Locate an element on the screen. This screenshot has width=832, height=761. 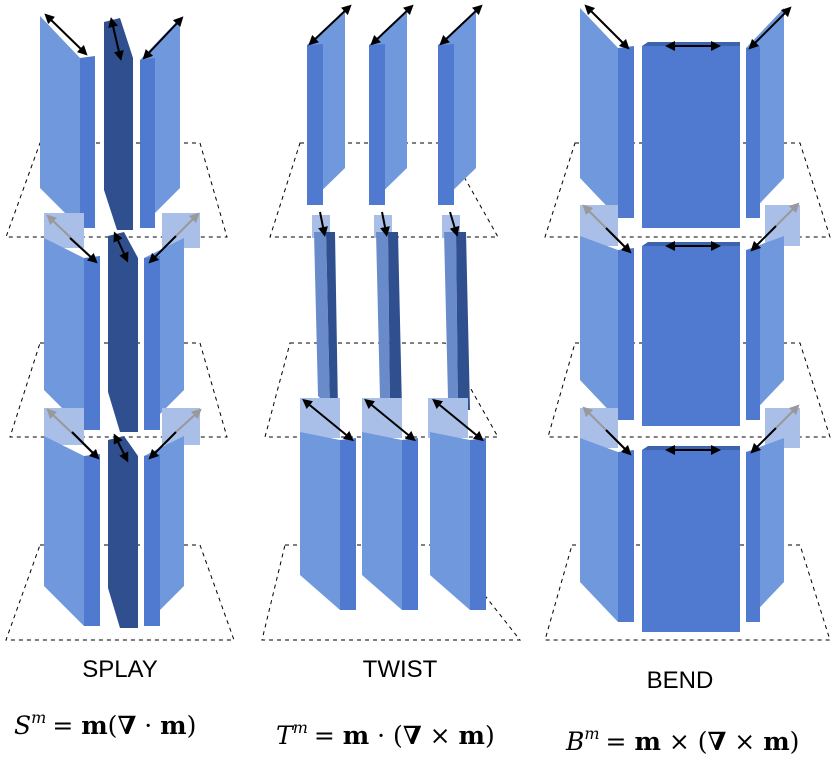
bend-formula: Bm = m × (∇ × m) is located at coordinates (682, 740).